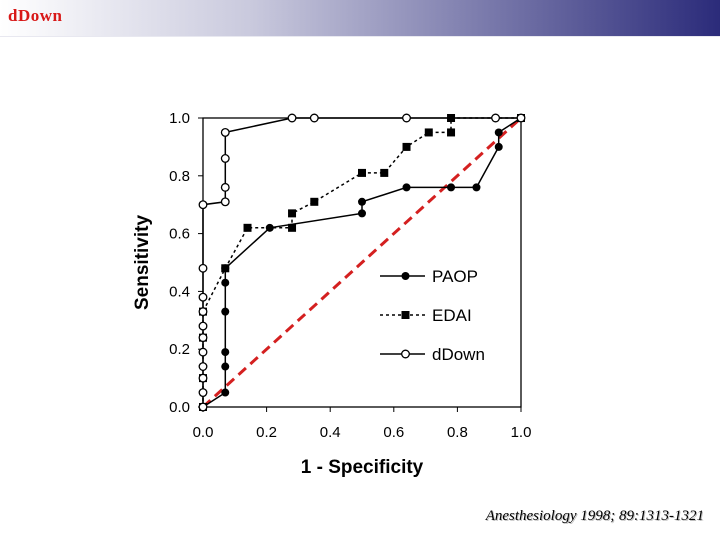 Image resolution: width=720 pixels, height=540 pixels. Describe the element at coordinates (457, 432) in the screenshot. I see `x-tick-label: 0.8` at that location.